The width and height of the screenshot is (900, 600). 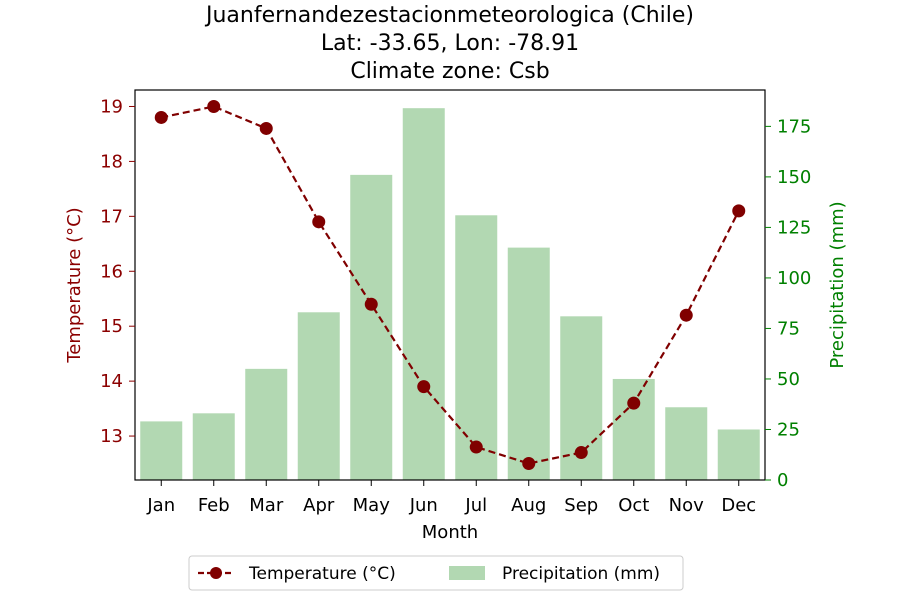 What do you see at coordinates (319, 222) in the screenshot?
I see `temperature-point-apr` at bounding box center [319, 222].